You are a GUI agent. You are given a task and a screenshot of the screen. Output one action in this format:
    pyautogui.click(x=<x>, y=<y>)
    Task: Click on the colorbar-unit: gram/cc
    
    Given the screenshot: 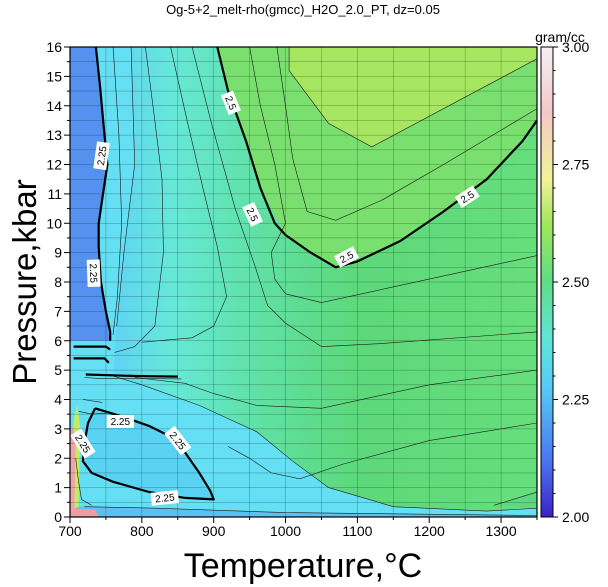 What is the action you would take?
    pyautogui.click(x=560, y=37)
    